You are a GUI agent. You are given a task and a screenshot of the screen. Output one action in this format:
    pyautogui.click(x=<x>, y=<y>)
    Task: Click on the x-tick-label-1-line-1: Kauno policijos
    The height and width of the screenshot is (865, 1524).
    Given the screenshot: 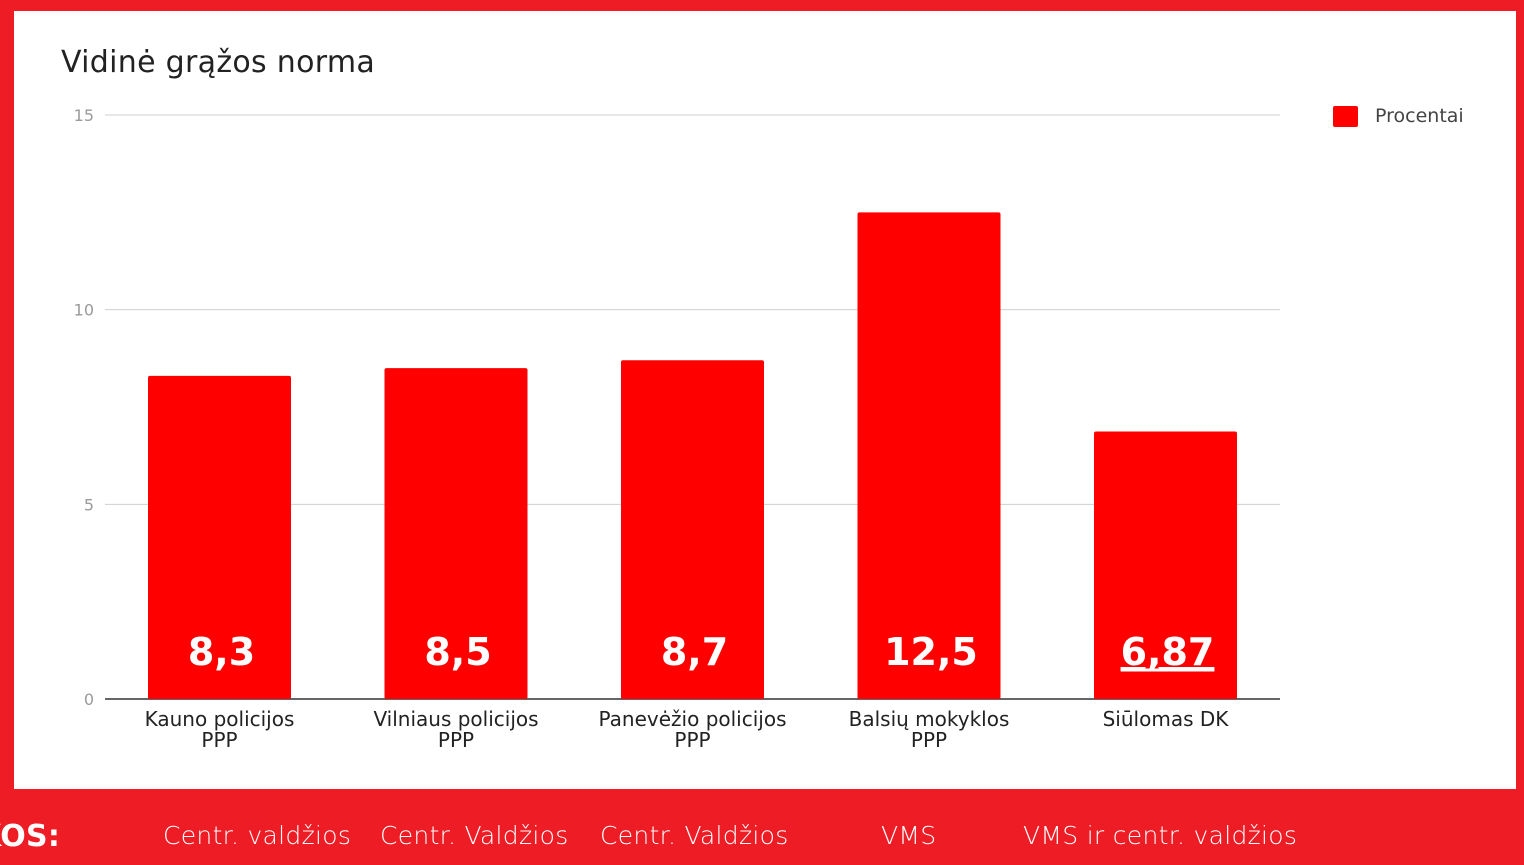 What is the action you would take?
    pyautogui.click(x=220, y=719)
    